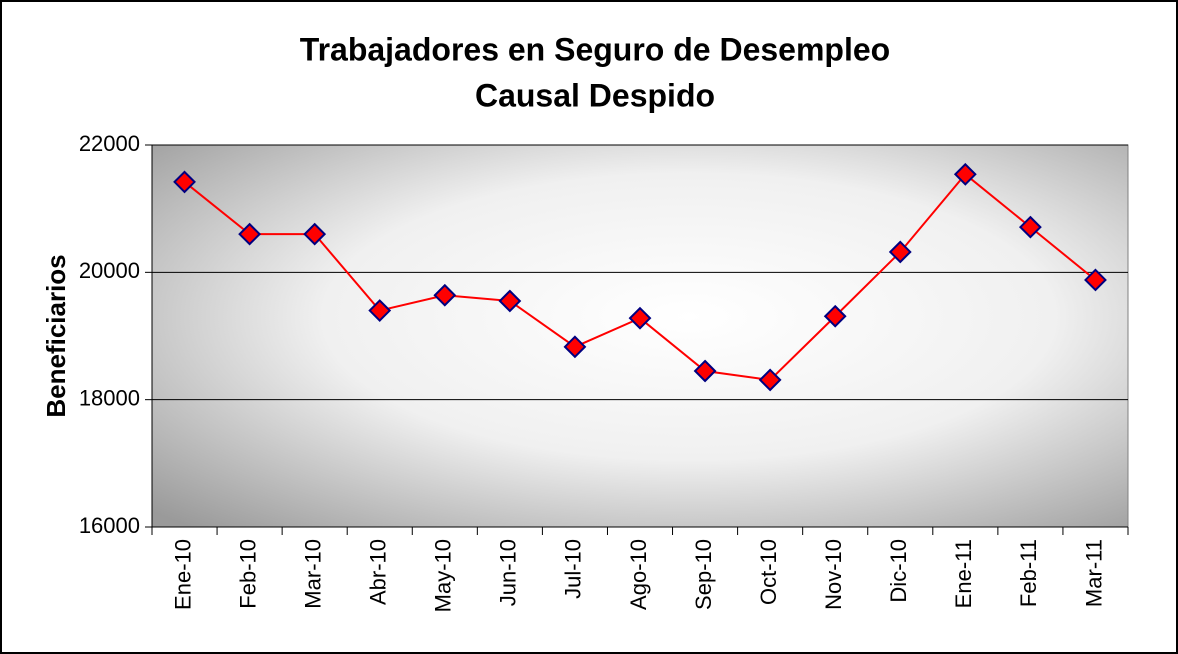  What do you see at coordinates (595, 49) in the screenshot?
I see `chart-title: Trabajadores en Seguro de Desempleo` at bounding box center [595, 49].